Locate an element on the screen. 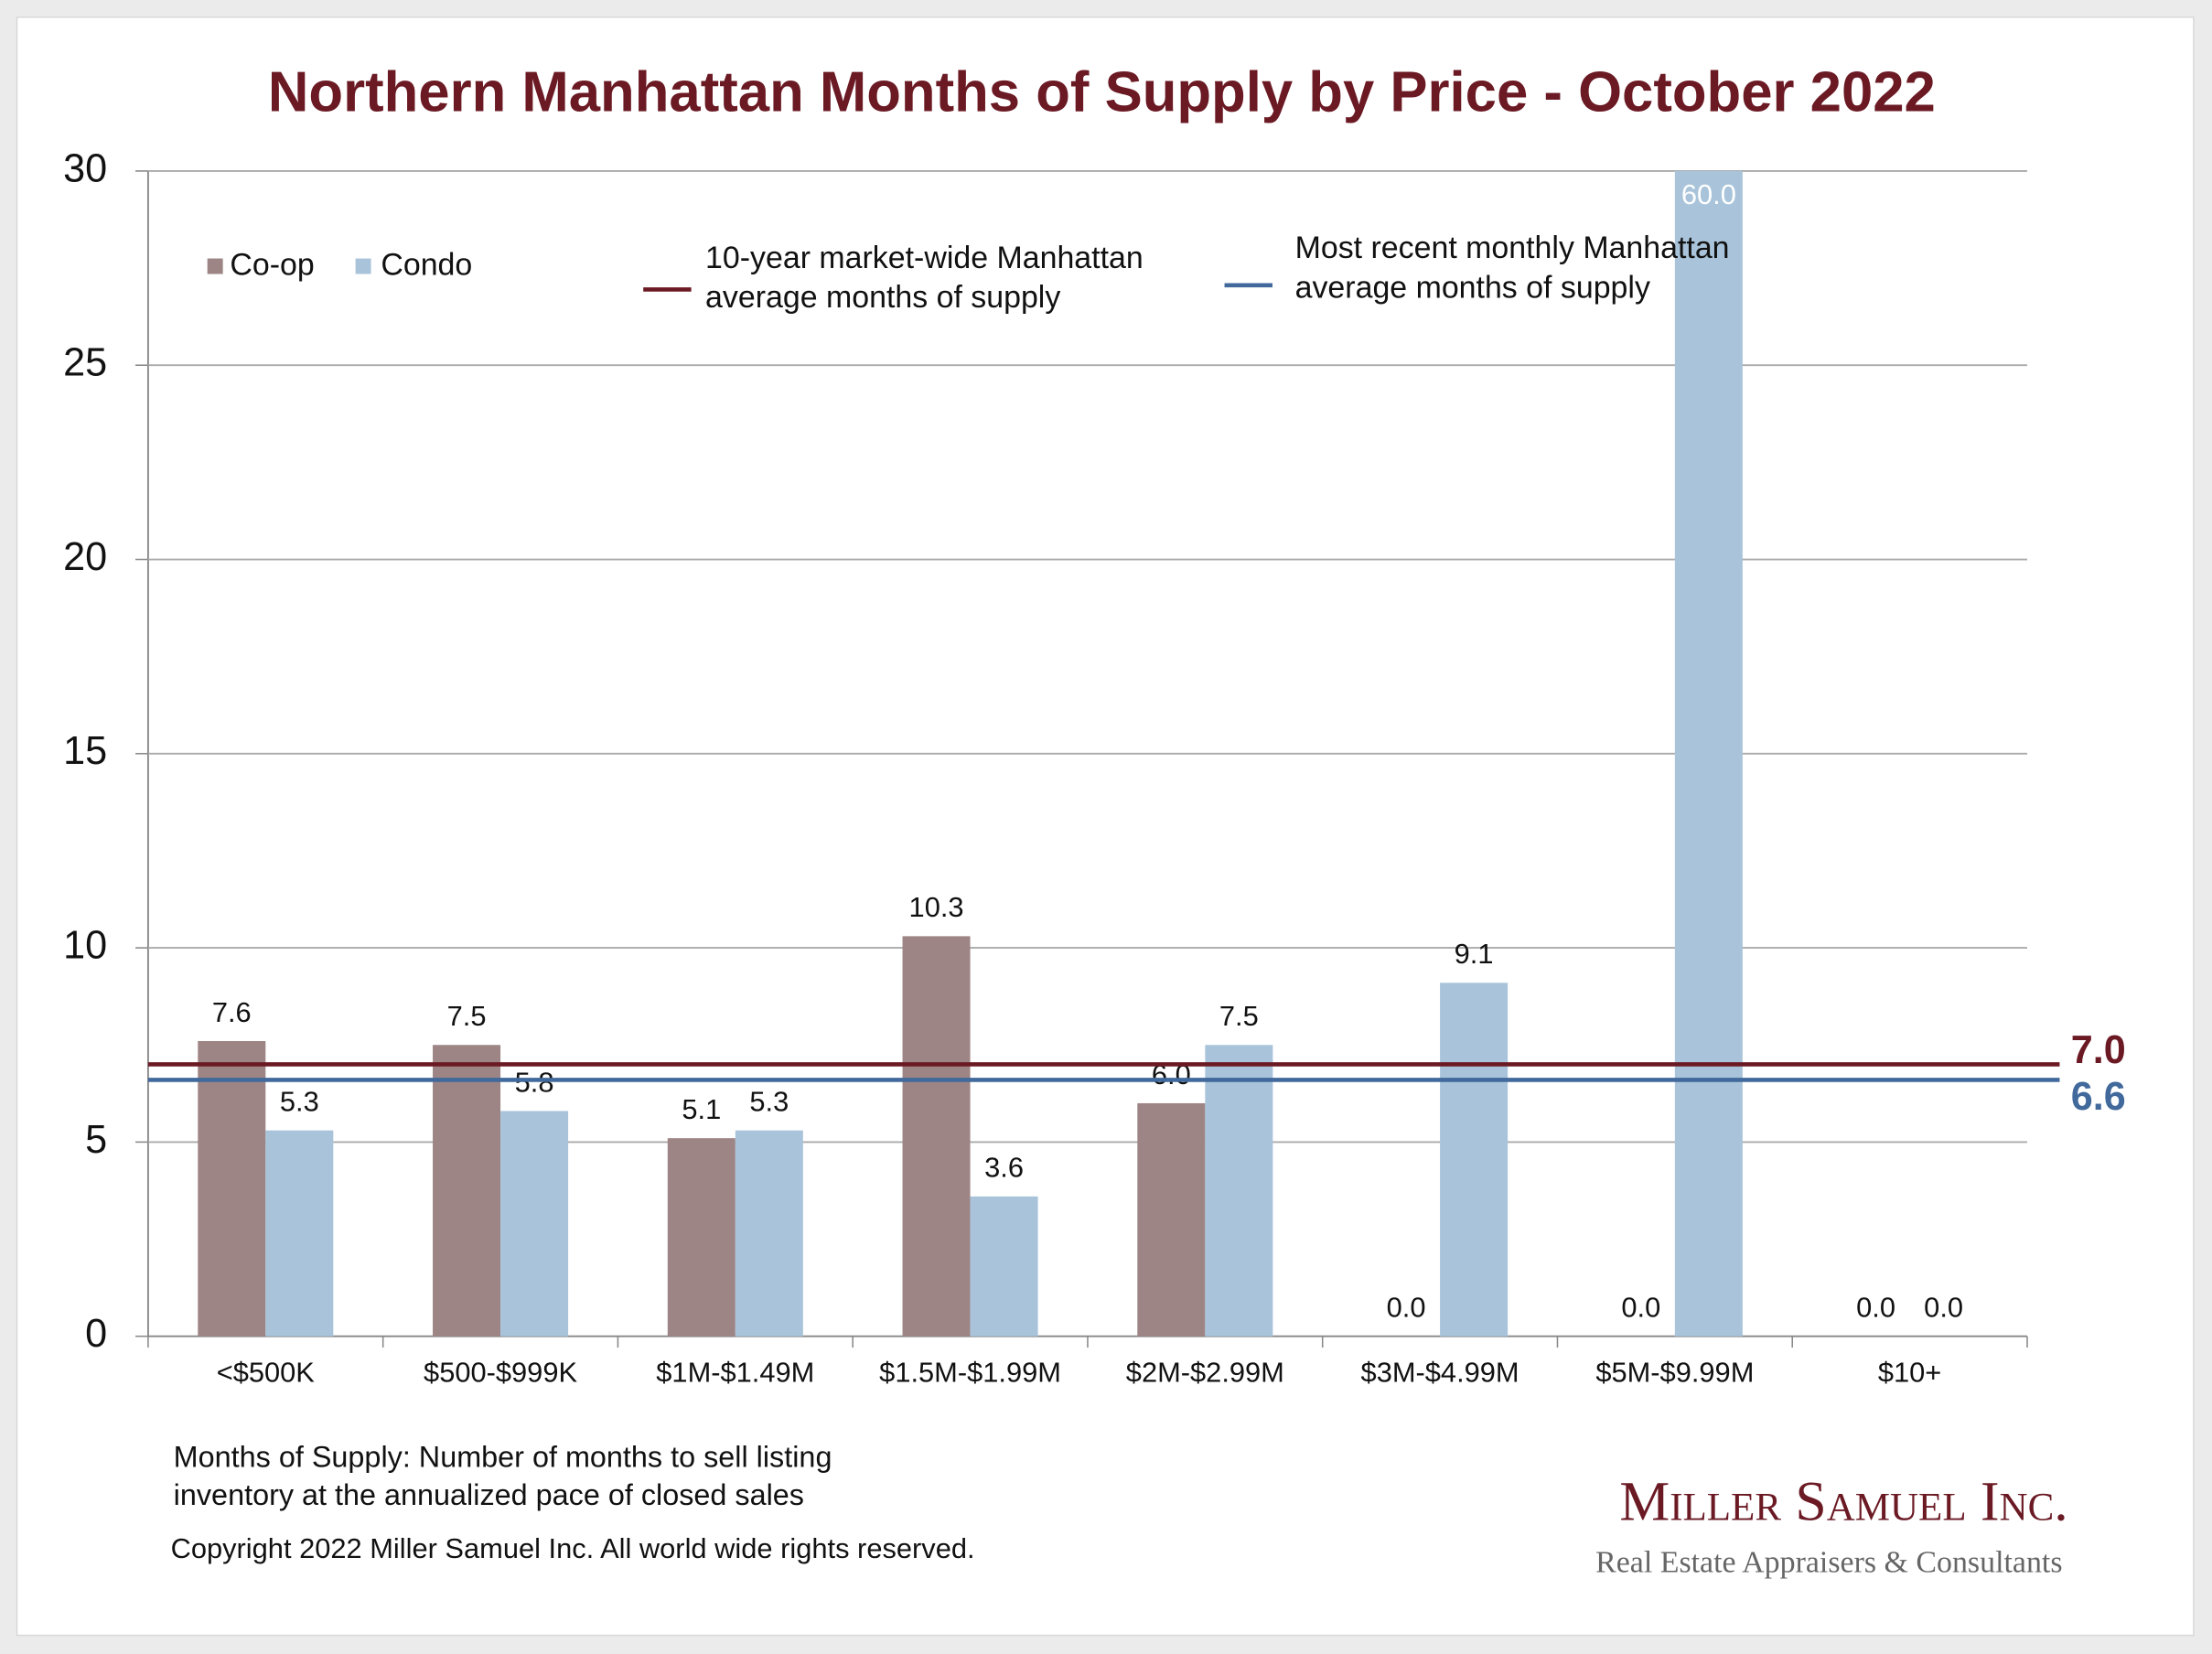 The height and width of the screenshot is (1654, 2212). y-tick-label: 30 is located at coordinates (85, 168).